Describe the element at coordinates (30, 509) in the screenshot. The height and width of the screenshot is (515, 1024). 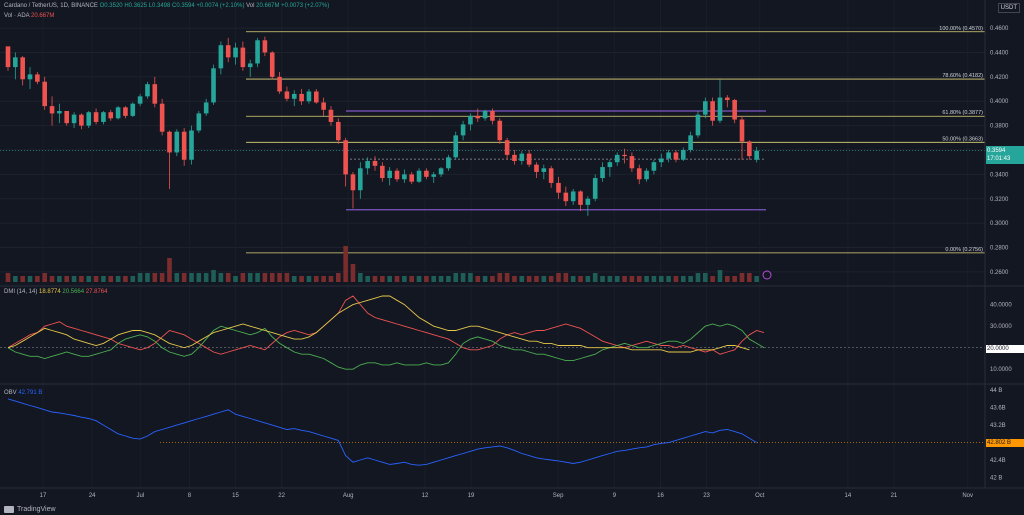
I see `tradingview-logo: TradingView` at that location.